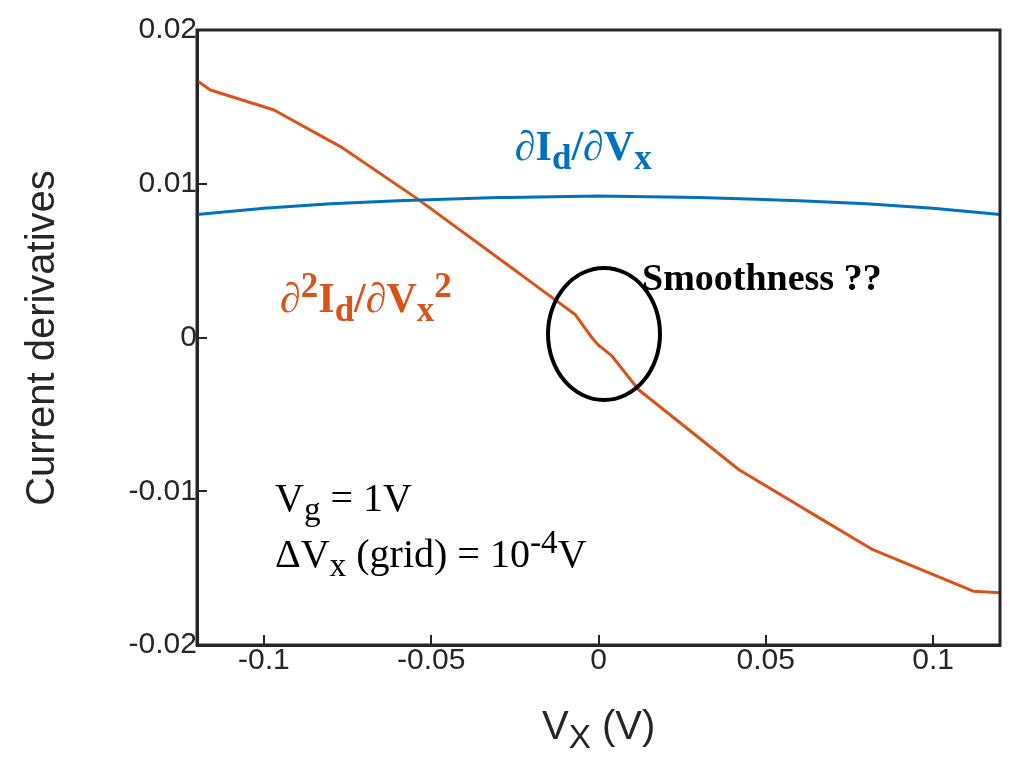 Image resolution: width=1011 pixels, height=779 pixels. I want to click on x-axis-title: V$_{X}$ (V), so click(599, 729).